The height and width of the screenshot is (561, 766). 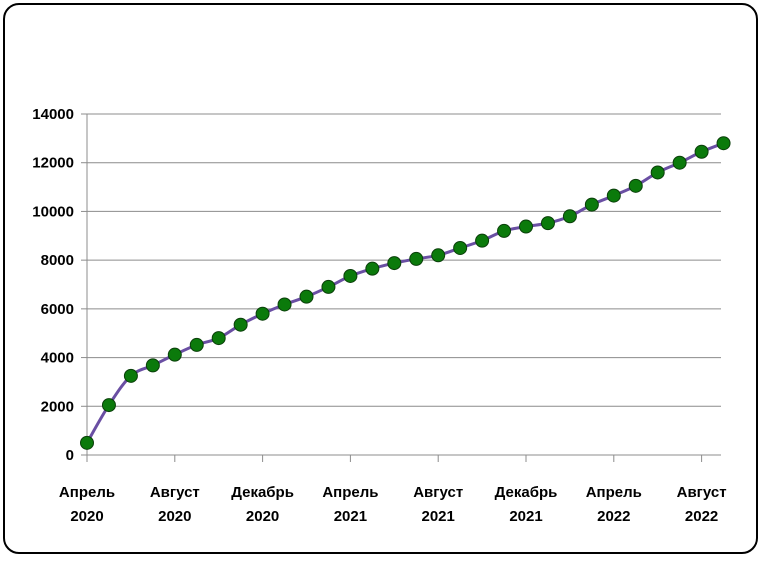 What do you see at coordinates (57, 406) in the screenshot?
I see `y-tick-label: 2000` at bounding box center [57, 406].